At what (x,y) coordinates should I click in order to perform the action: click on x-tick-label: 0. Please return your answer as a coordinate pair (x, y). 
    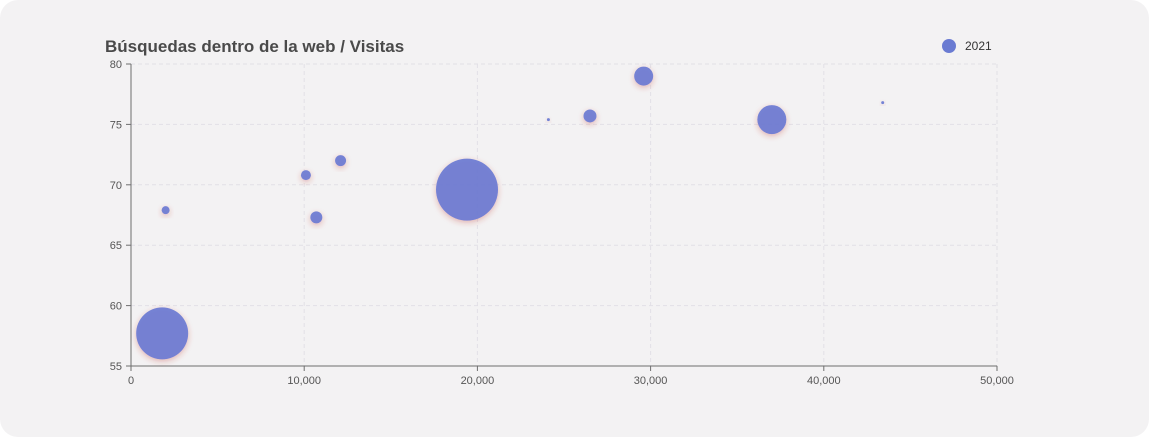
    Looking at the image, I should click on (131, 381).